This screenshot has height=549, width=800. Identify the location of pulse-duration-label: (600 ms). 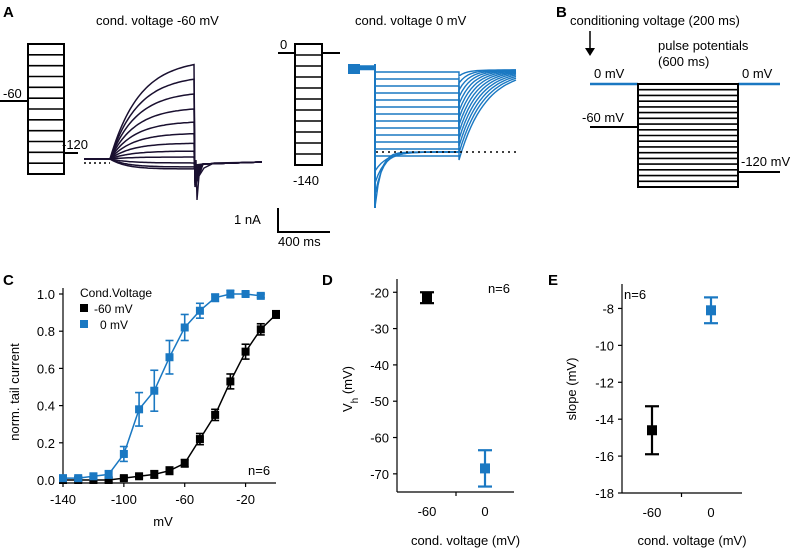
(683, 61).